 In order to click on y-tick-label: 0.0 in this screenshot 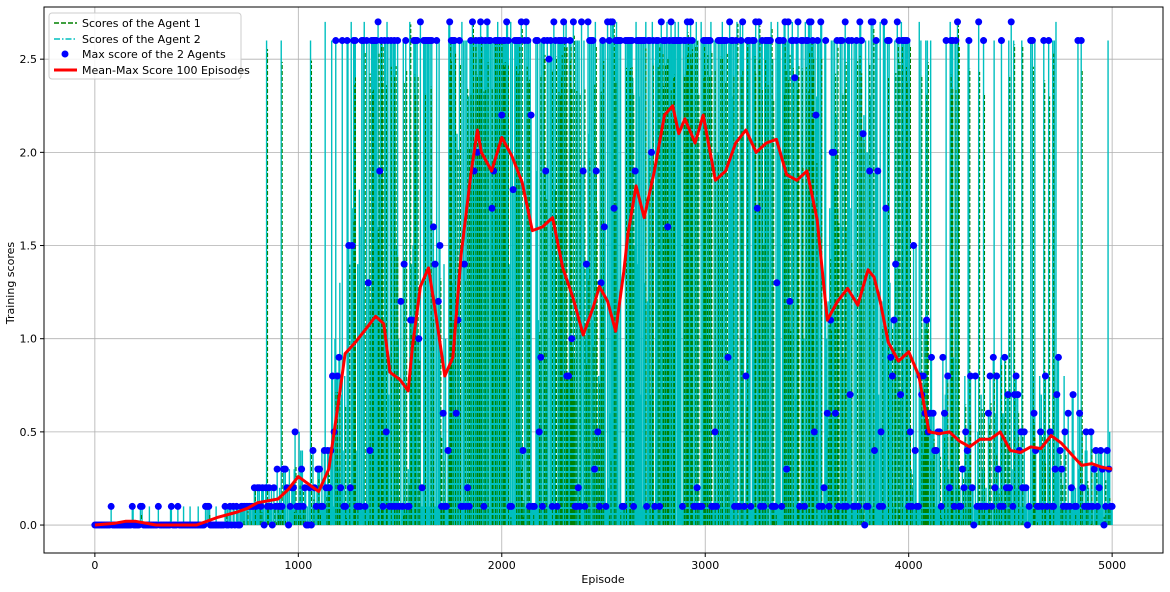, I will do `click(29, 525)`.